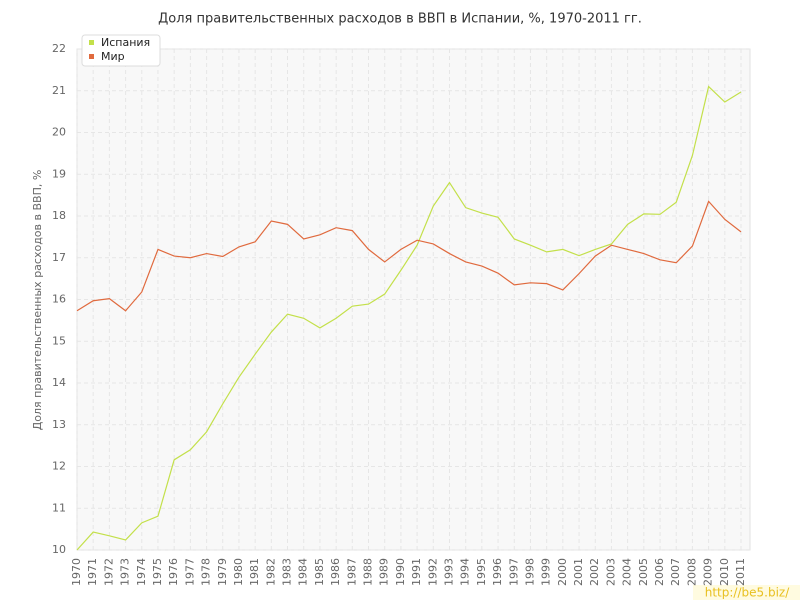  I want to click on legend-box, so click(121, 50).